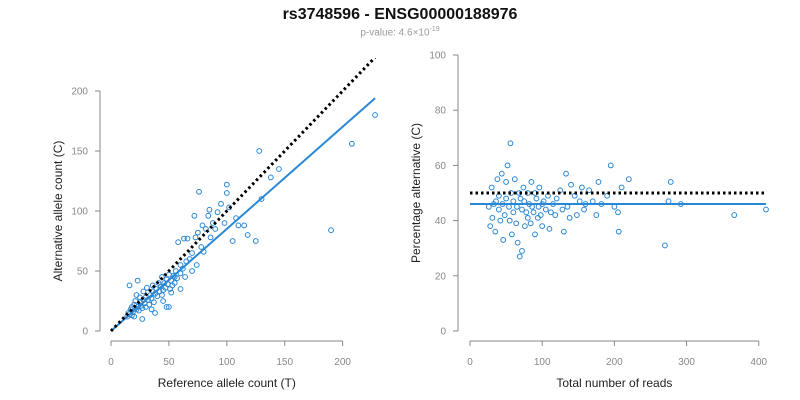 Image resolution: width=800 pixels, height=400 pixels. What do you see at coordinates (441, 111) in the screenshot?
I see `y-tick-label: 80` at bounding box center [441, 111].